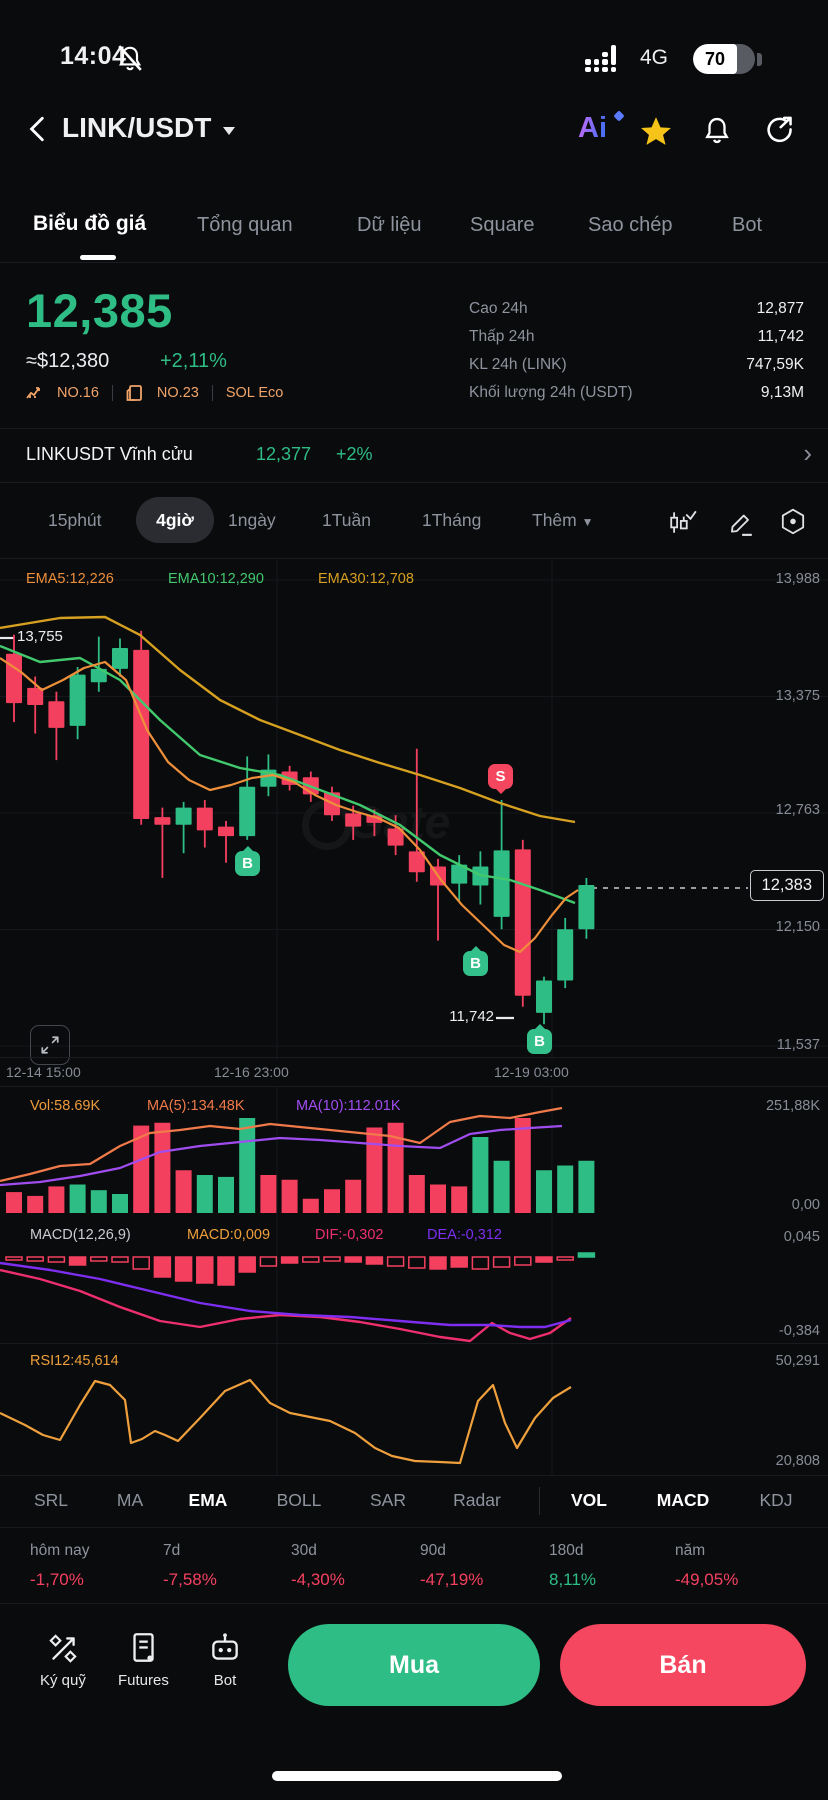 This screenshot has height=1800, width=828. Describe the element at coordinates (587, 522) in the screenshot. I see `caret-down-icon: ▼` at that location.